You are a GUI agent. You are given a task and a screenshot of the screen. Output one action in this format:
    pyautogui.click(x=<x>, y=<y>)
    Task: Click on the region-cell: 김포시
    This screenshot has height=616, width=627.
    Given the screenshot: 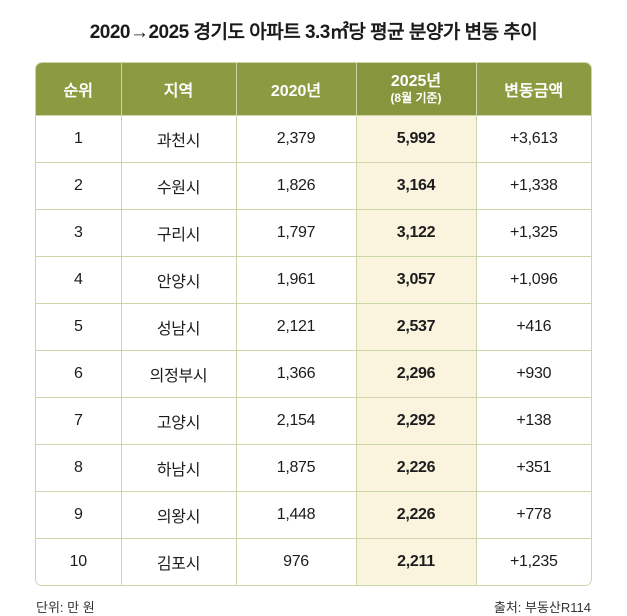 What is the action you would take?
    pyautogui.click(x=178, y=561)
    